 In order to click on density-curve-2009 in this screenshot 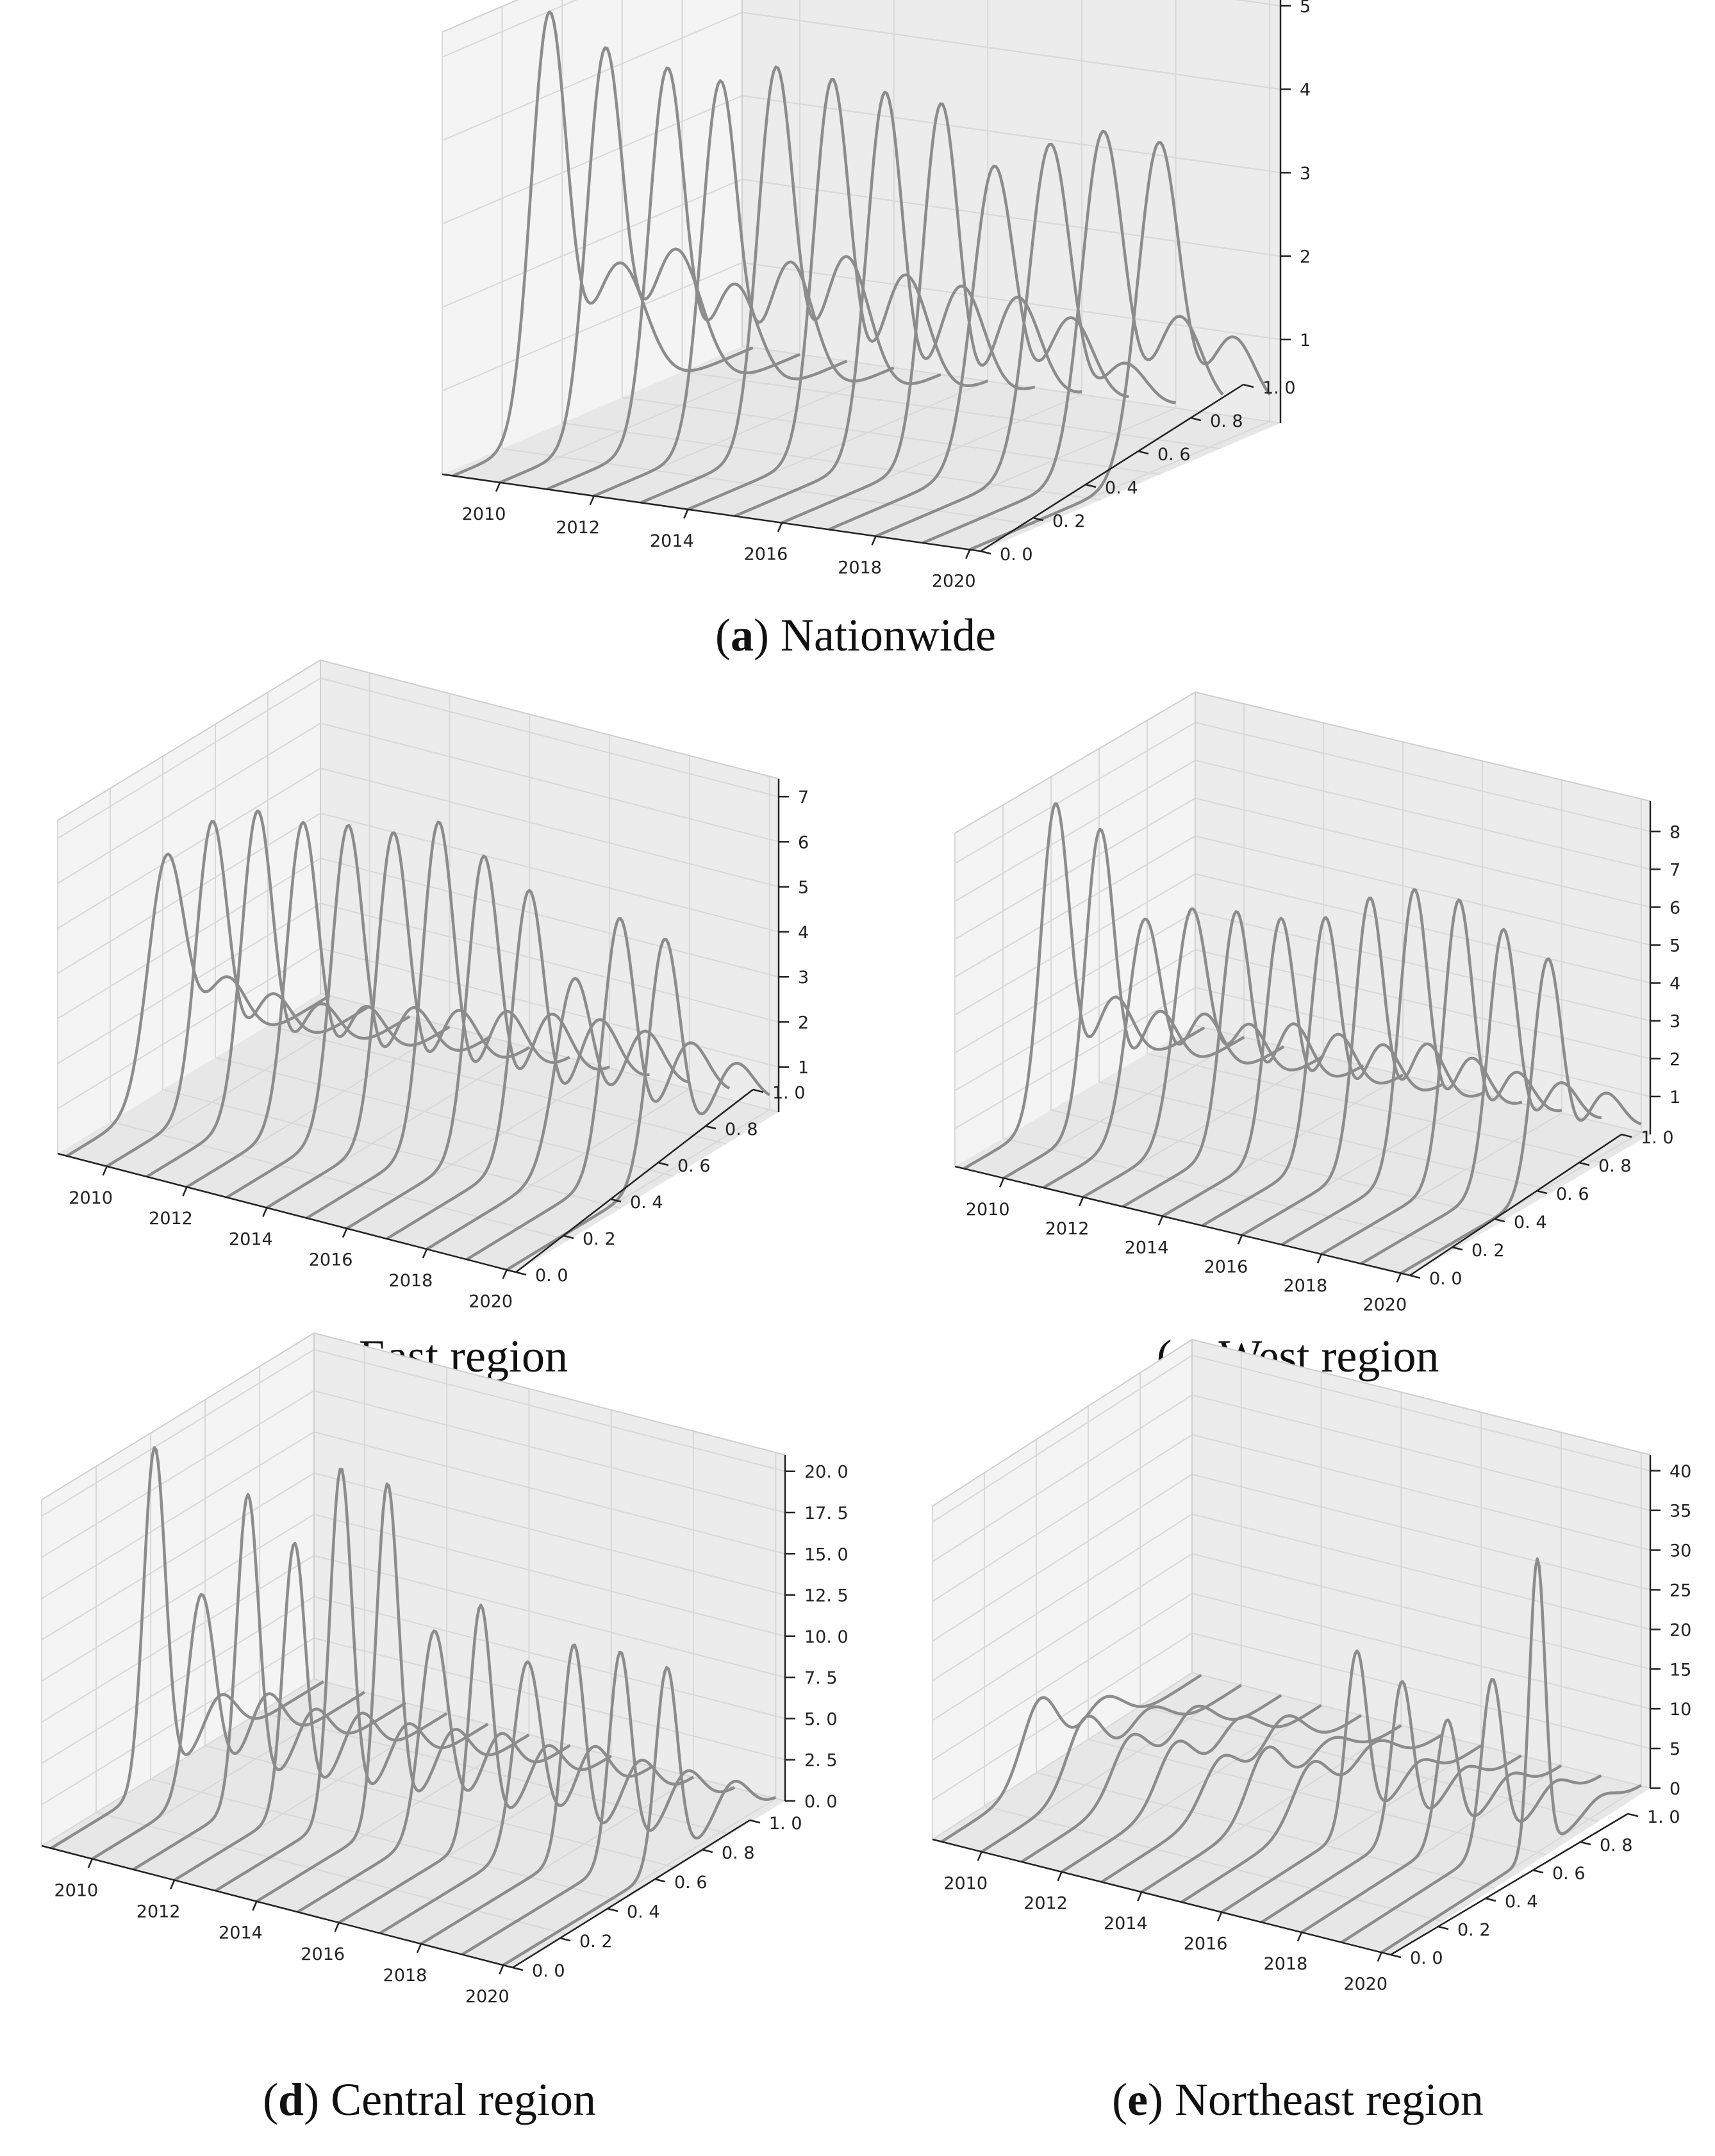, I will do `click(187, 1648)`.